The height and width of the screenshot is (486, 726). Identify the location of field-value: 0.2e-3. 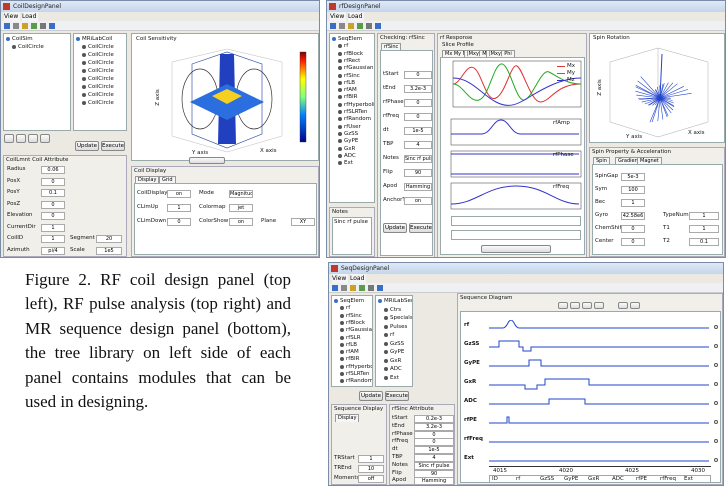
(434, 419).